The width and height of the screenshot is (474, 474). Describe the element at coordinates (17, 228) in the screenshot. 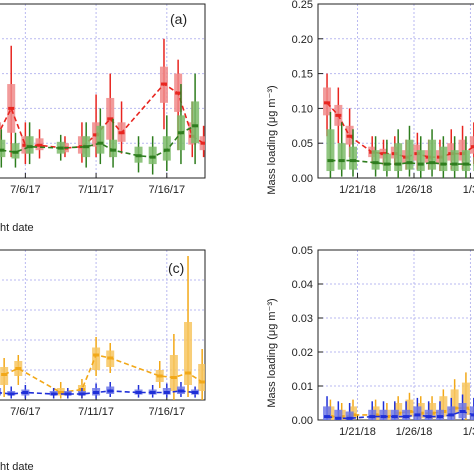

I see `panel-a-x-axis-title: ht date` at that location.